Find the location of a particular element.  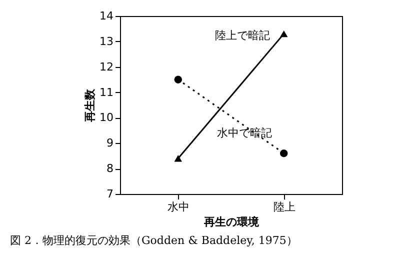

series-label: 陸上で暗記 is located at coordinates (242, 35).